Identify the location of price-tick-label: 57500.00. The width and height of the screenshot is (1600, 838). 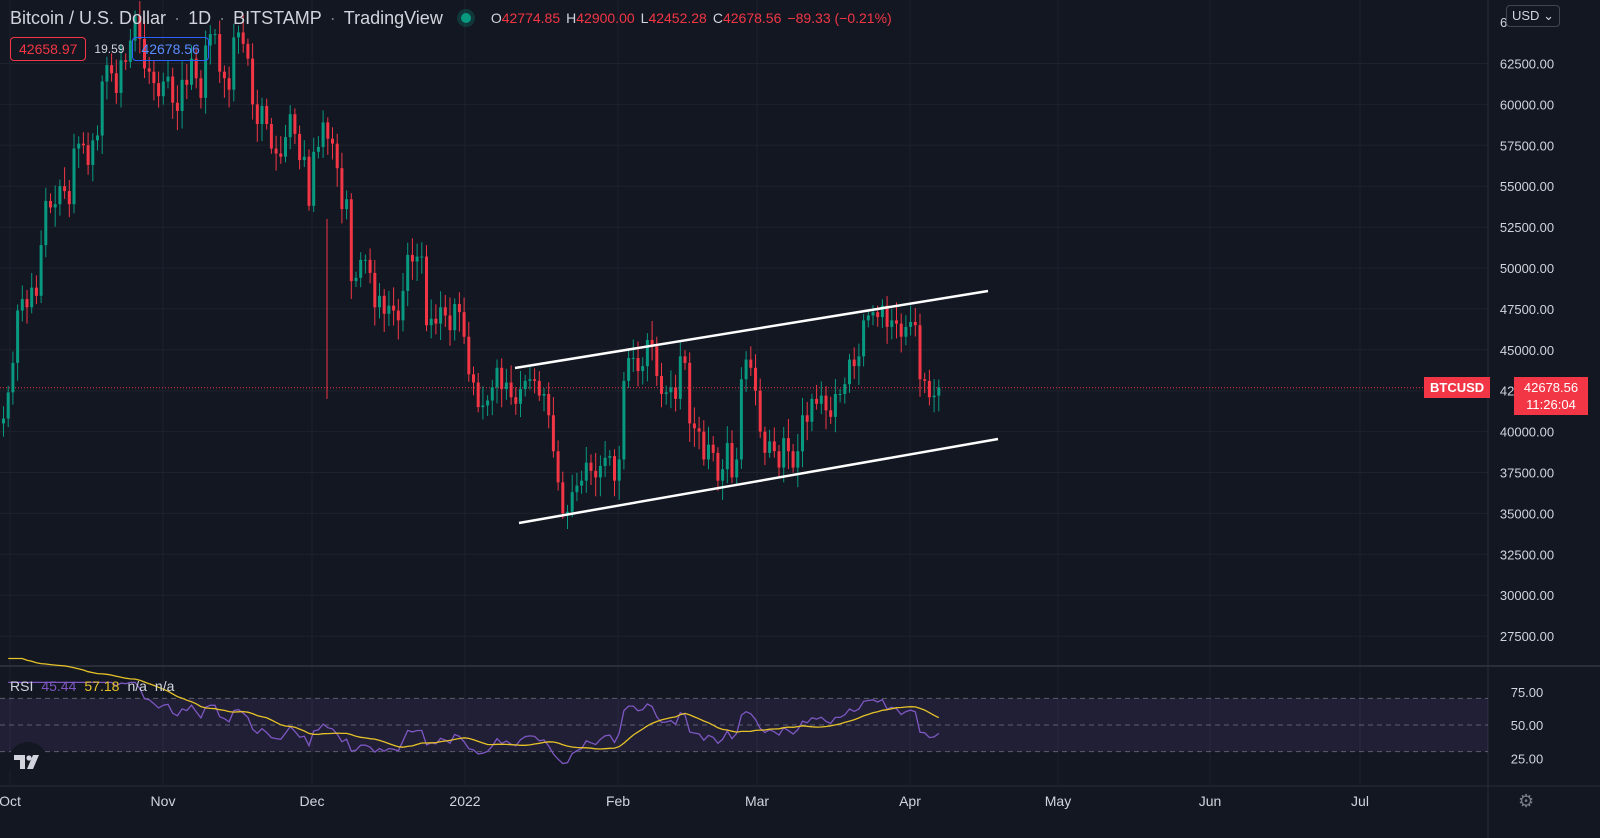
(1527, 145).